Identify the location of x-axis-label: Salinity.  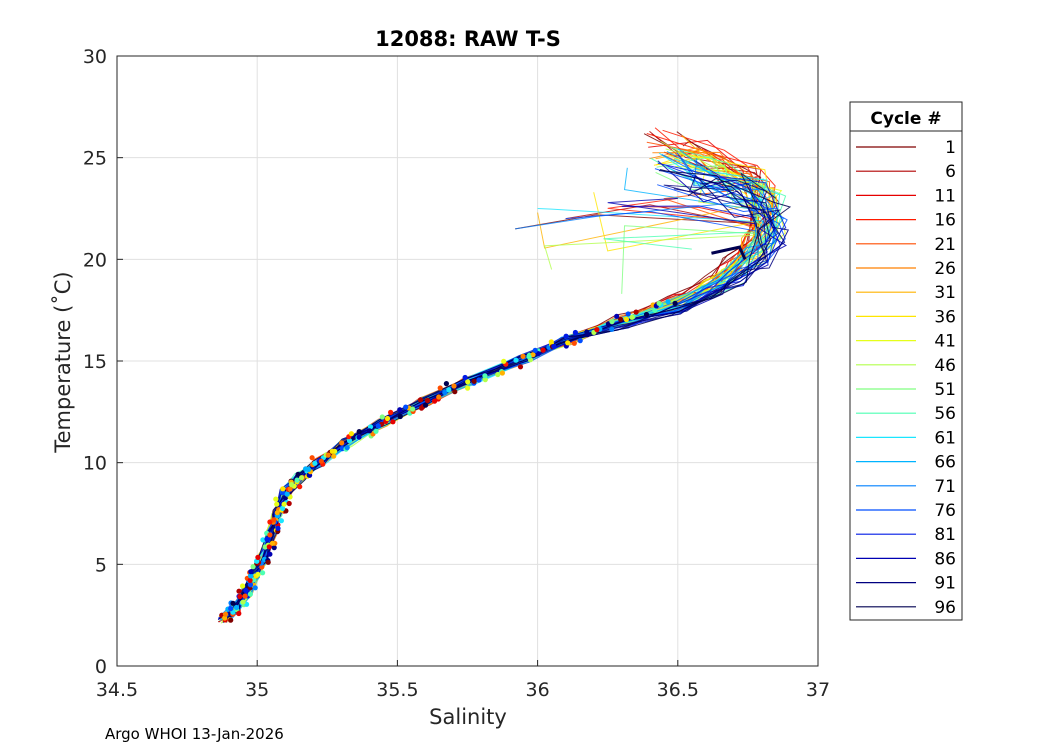
(468, 717).